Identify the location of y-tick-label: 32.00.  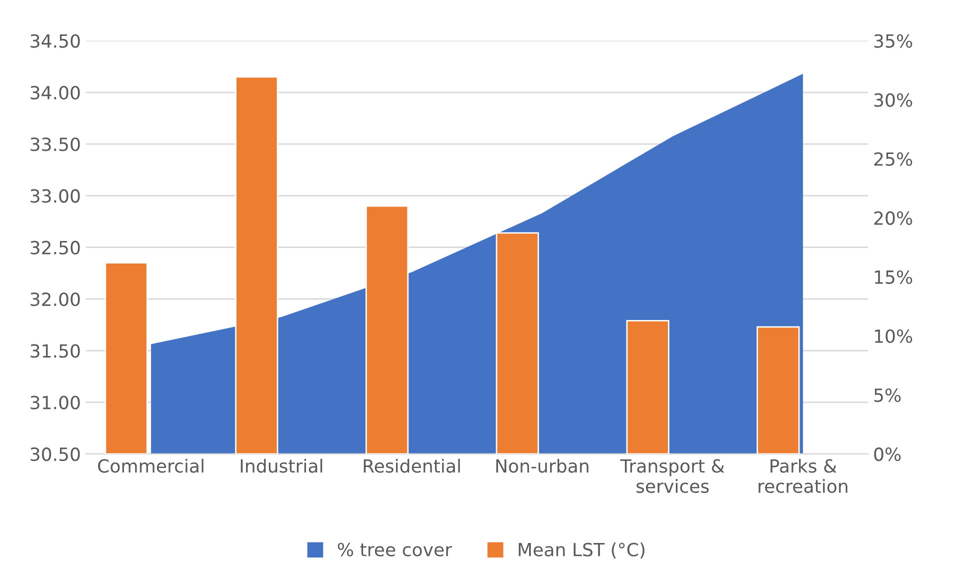
(55, 299).